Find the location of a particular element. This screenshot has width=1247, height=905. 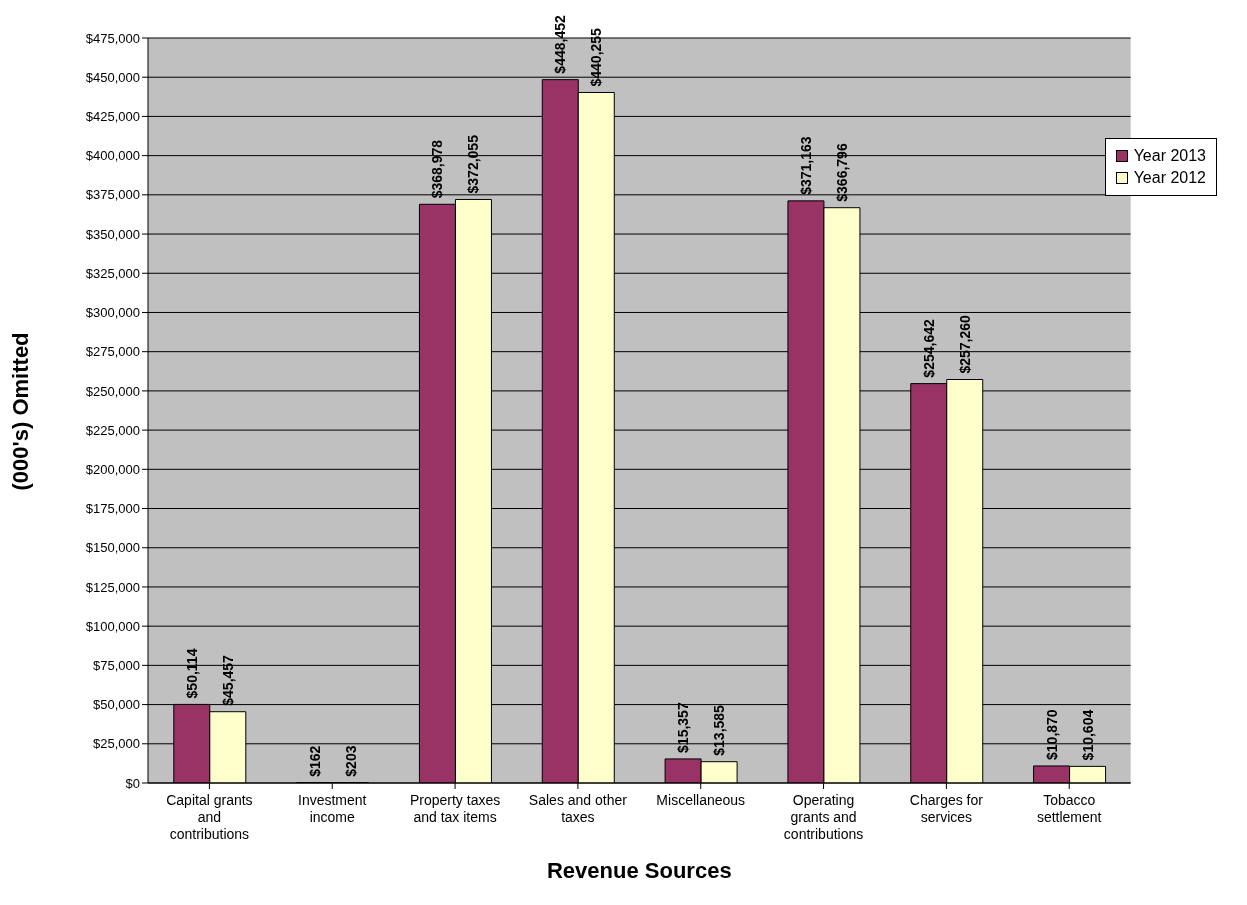

data-label: $45,457 is located at coordinates (227, 680).